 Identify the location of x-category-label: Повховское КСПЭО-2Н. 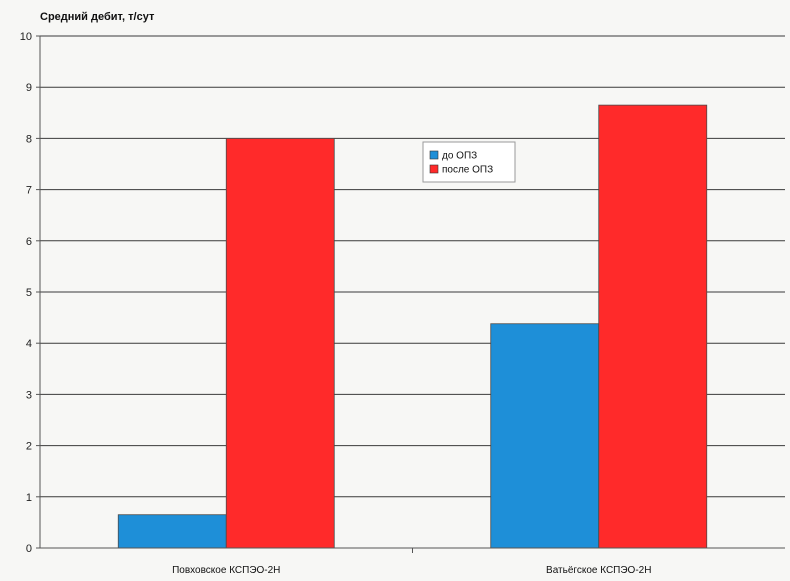
(226, 570).